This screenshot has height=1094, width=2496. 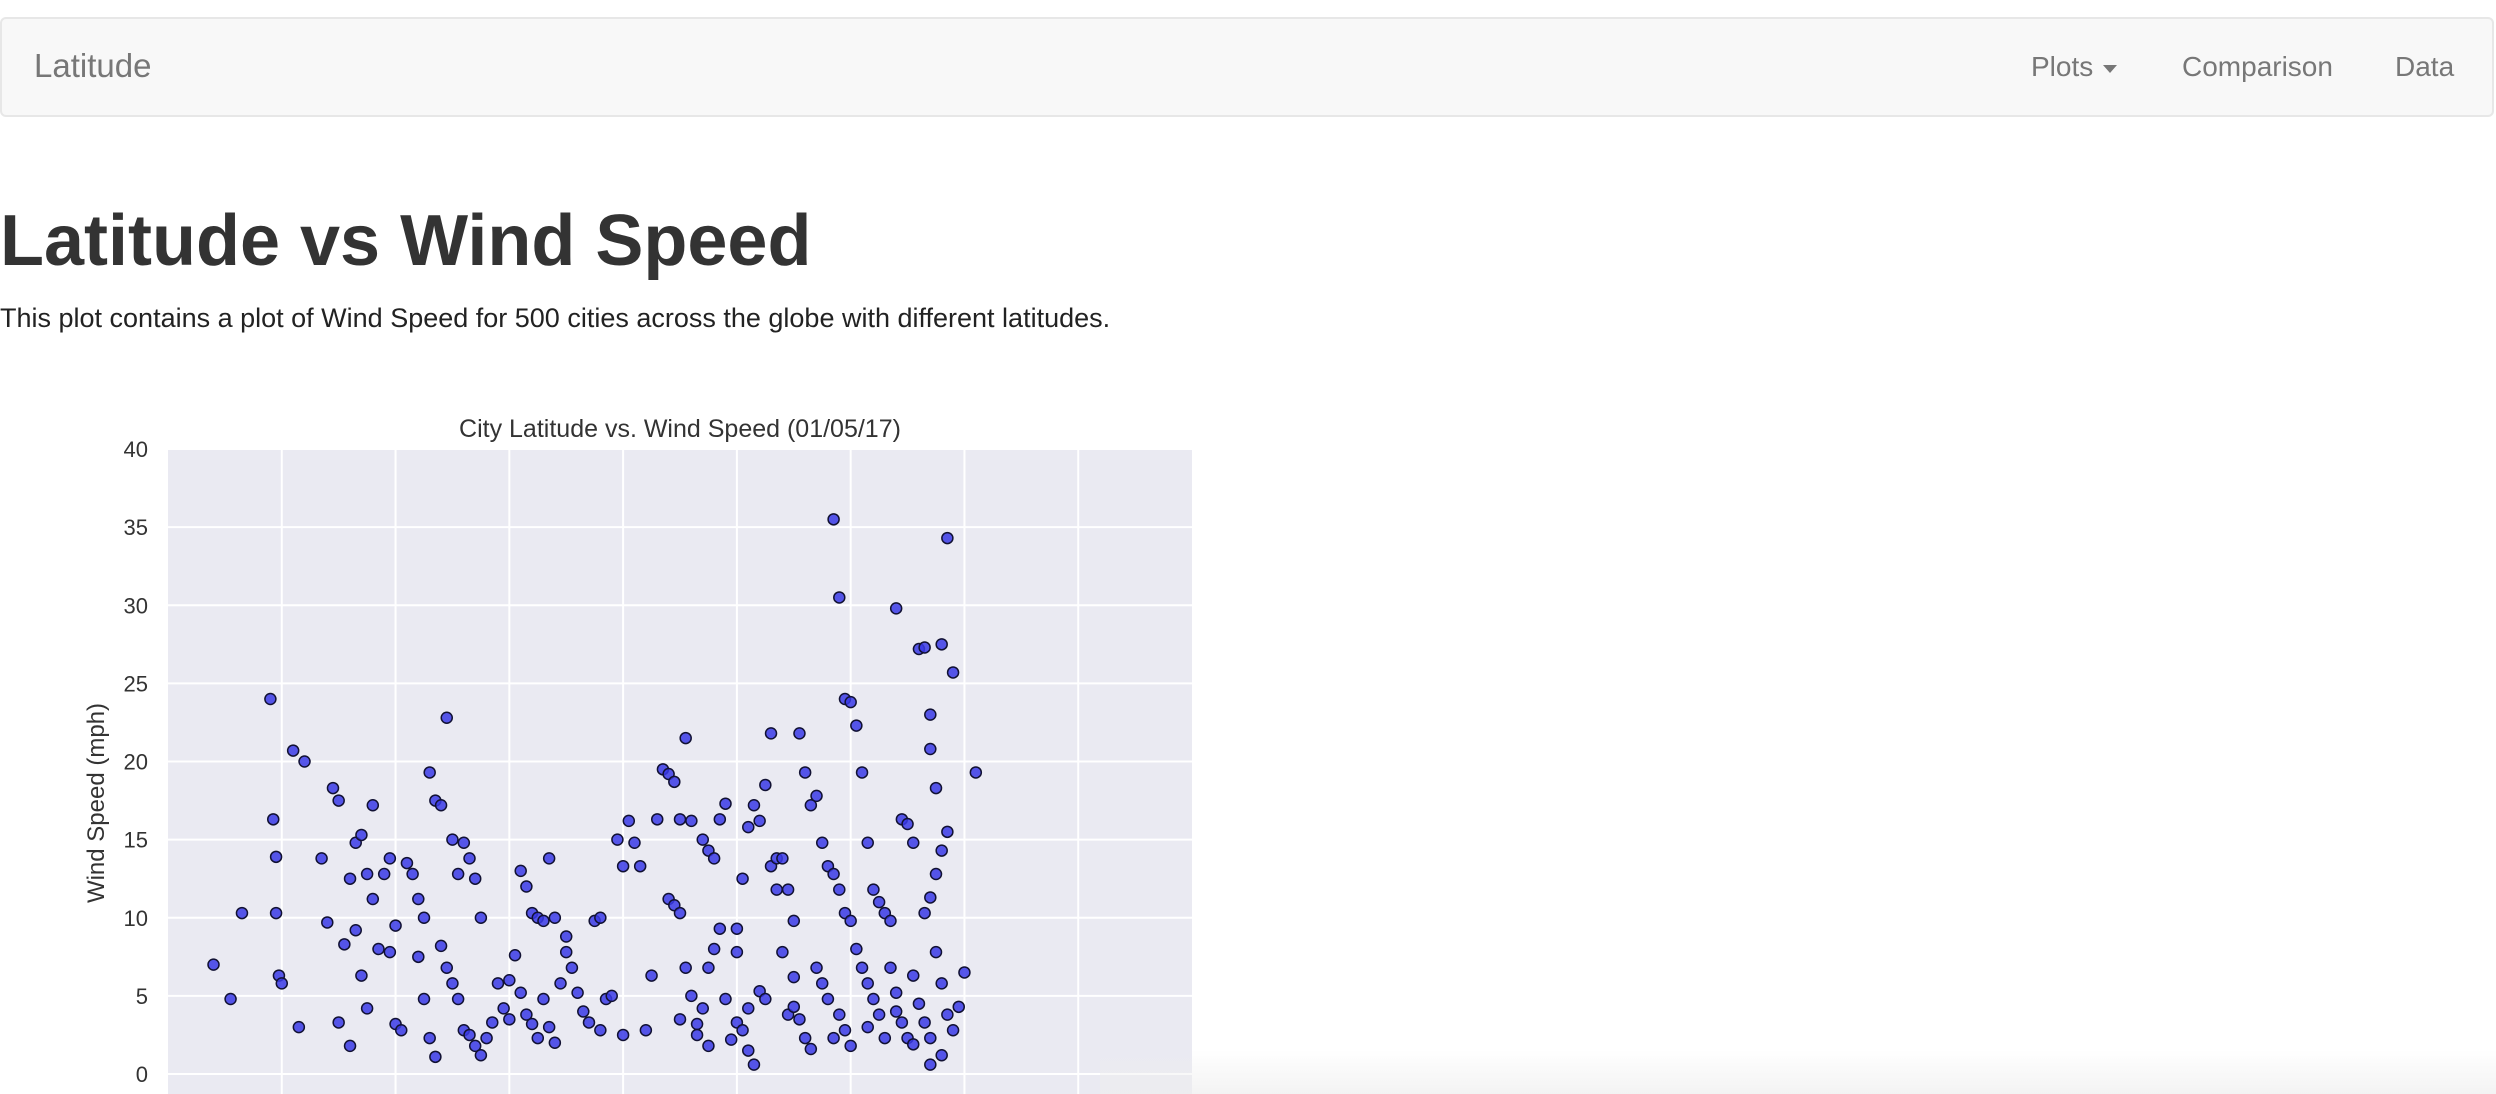 I want to click on brand-link: Latitude, so click(x=93, y=65).